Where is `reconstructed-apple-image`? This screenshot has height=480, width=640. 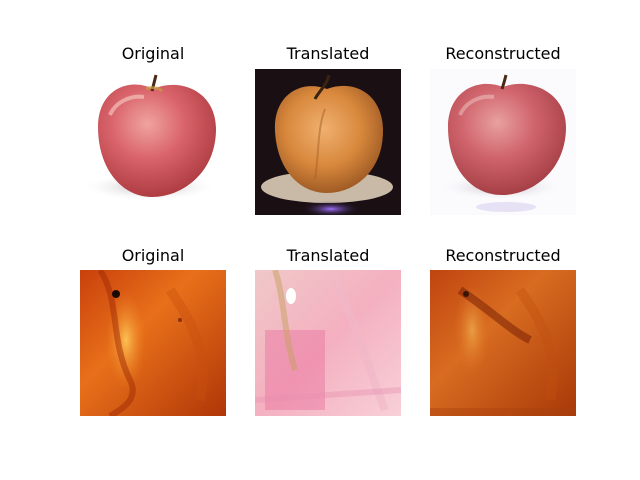 reconstructed-apple-image is located at coordinates (503, 142).